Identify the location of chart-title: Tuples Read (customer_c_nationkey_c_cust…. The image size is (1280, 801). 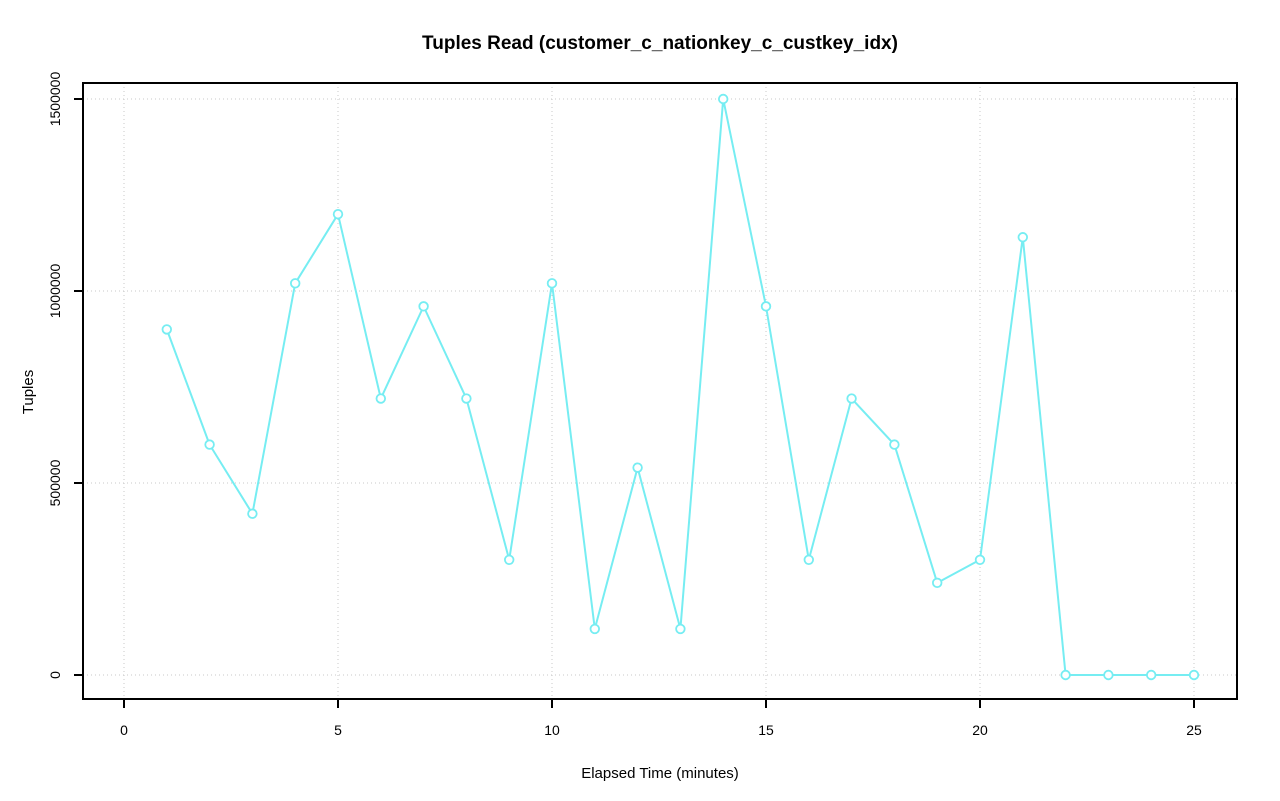
(660, 43).